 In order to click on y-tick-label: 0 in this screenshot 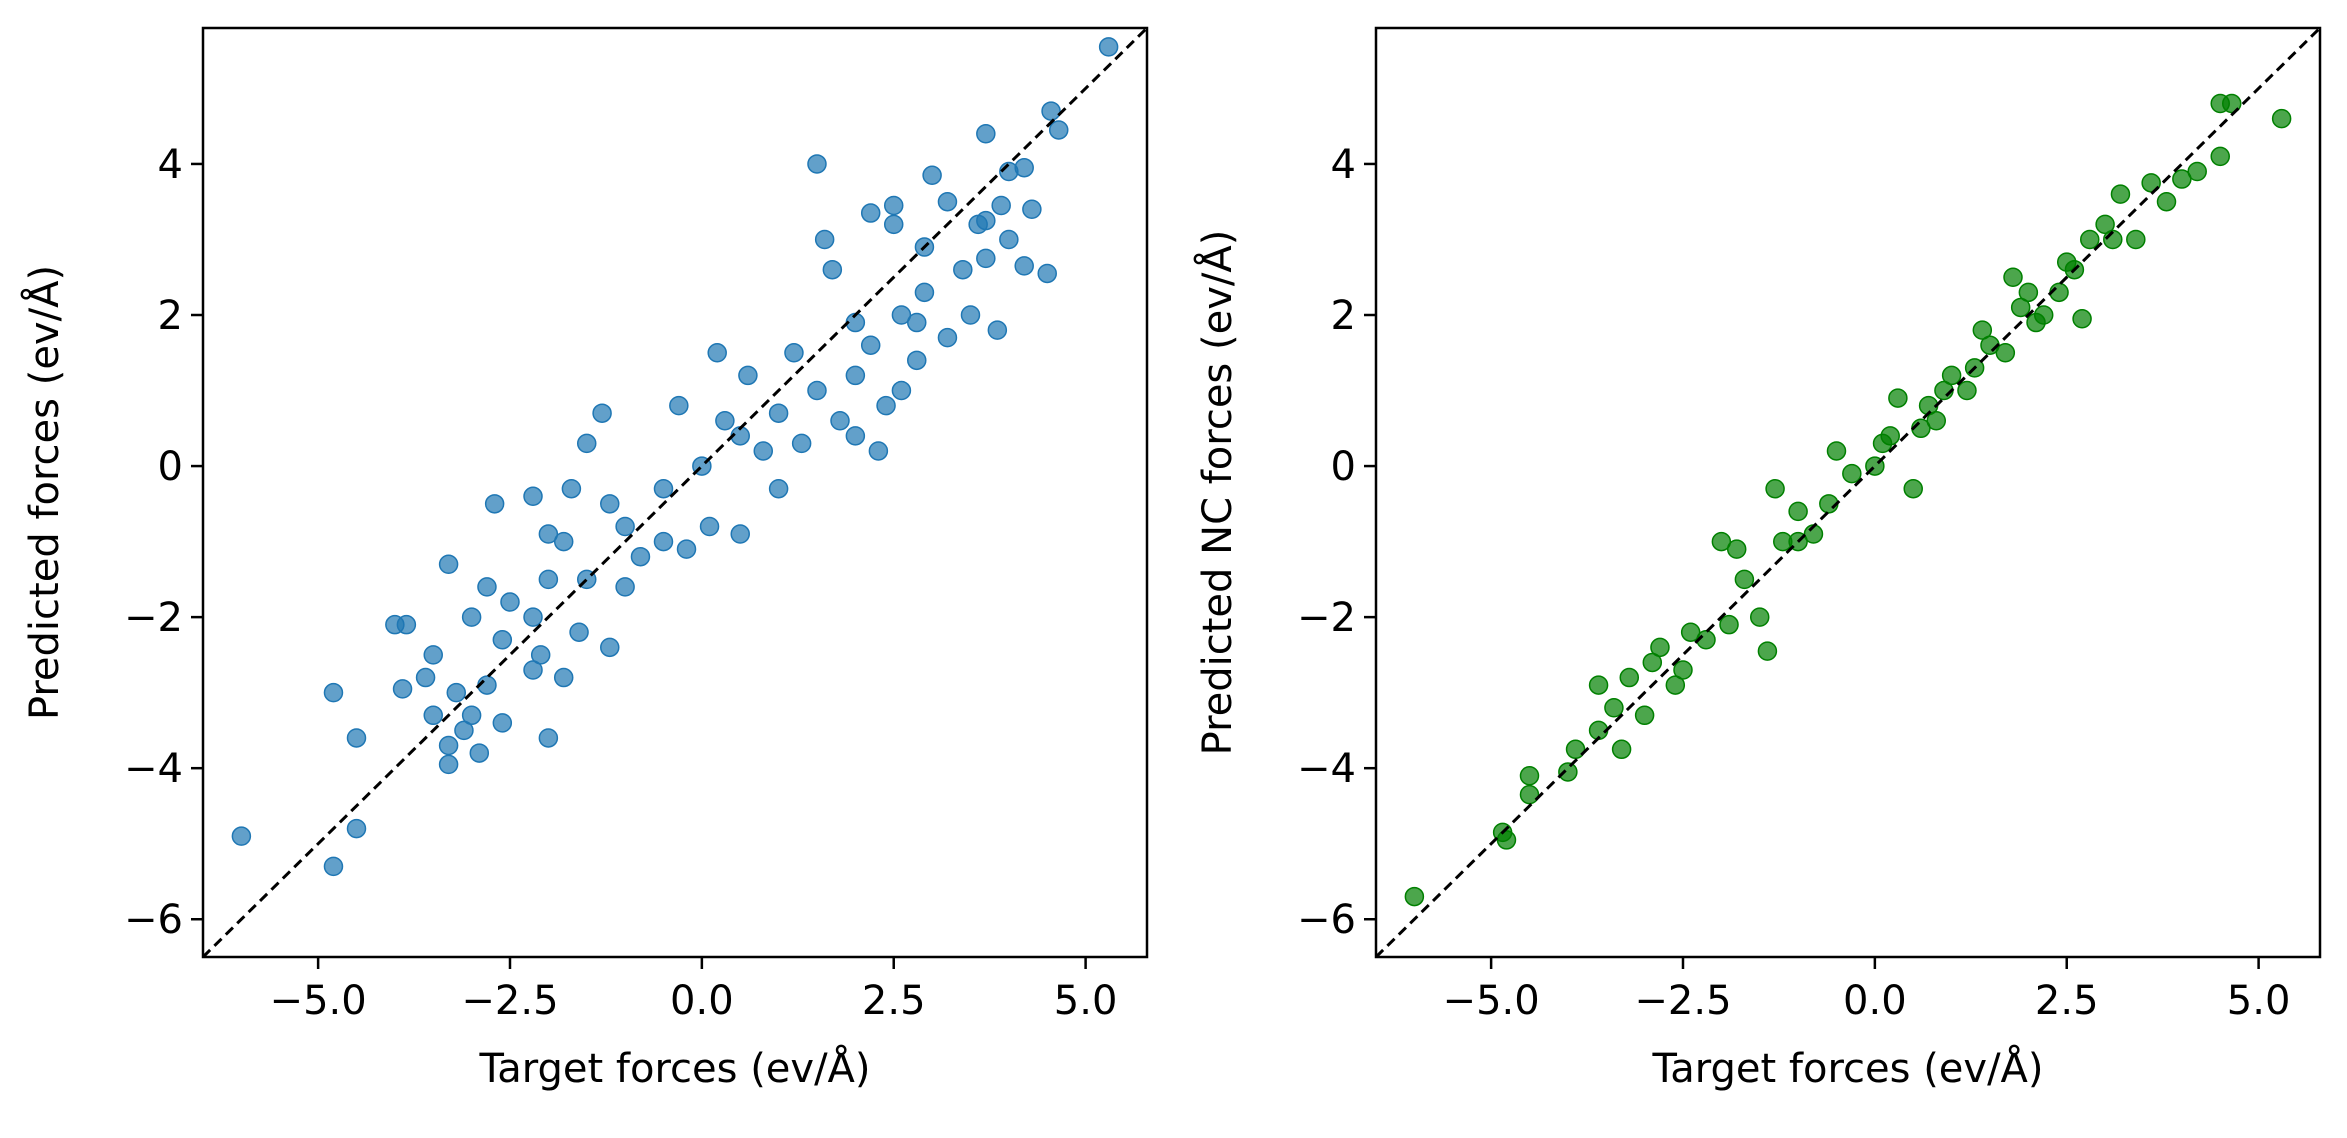, I will do `click(170, 467)`.